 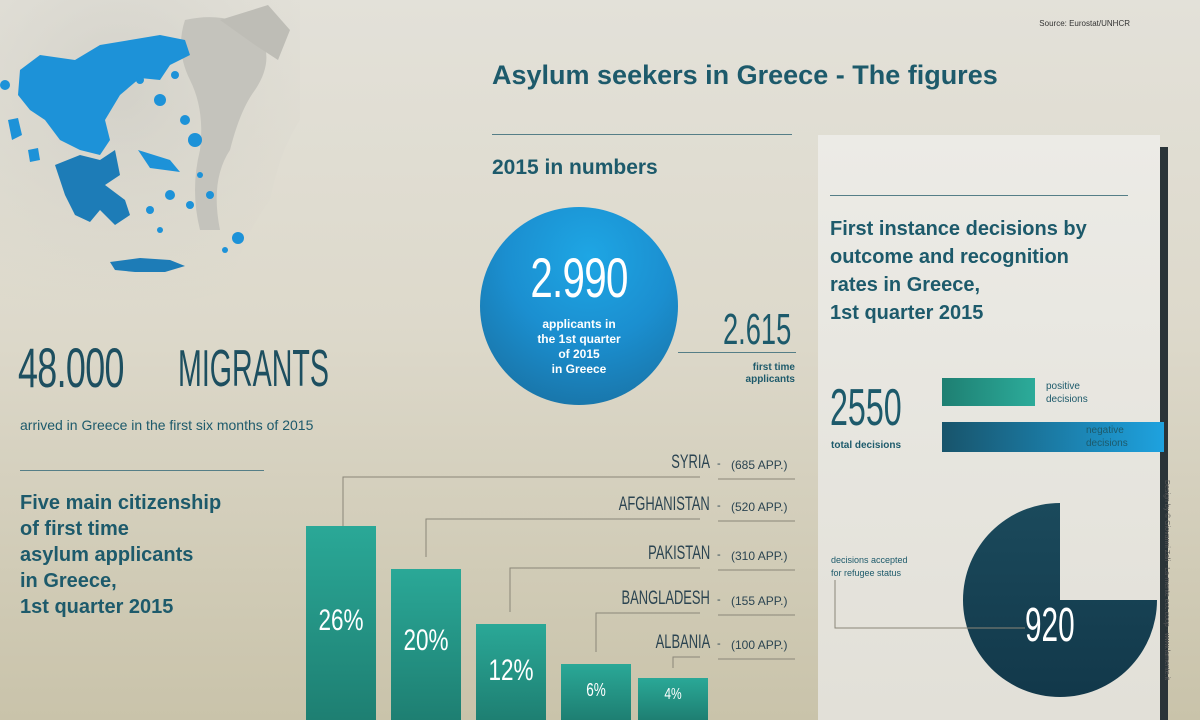 What do you see at coordinates (905, 285) in the screenshot?
I see `decisions-title-line: rates in Greece,` at bounding box center [905, 285].